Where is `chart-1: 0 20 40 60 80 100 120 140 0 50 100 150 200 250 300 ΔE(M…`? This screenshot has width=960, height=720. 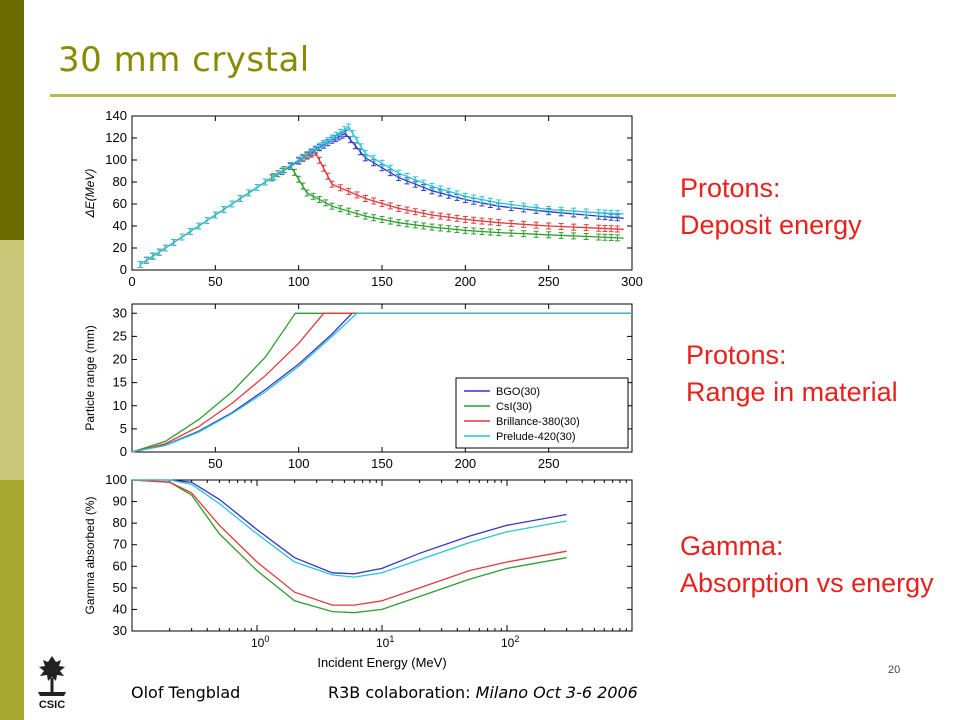
chart-1: 0 20 40 60 80 100 120 140 0 50 100 150 200 250 300 ΔE(M… is located at coordinates (363, 198).